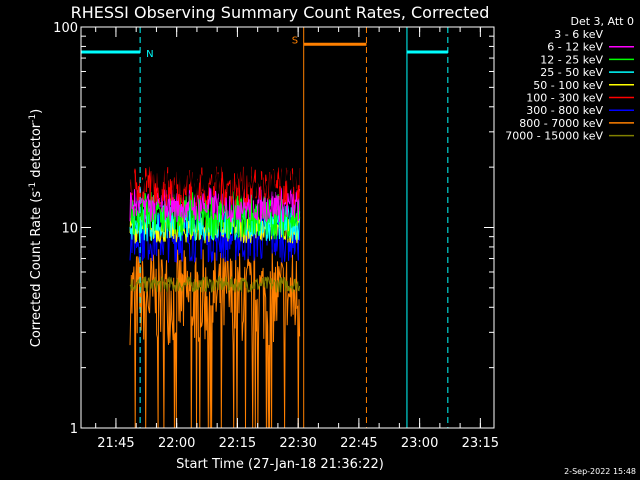  I want to click on x-tick-label: 22:30, so click(297, 443).